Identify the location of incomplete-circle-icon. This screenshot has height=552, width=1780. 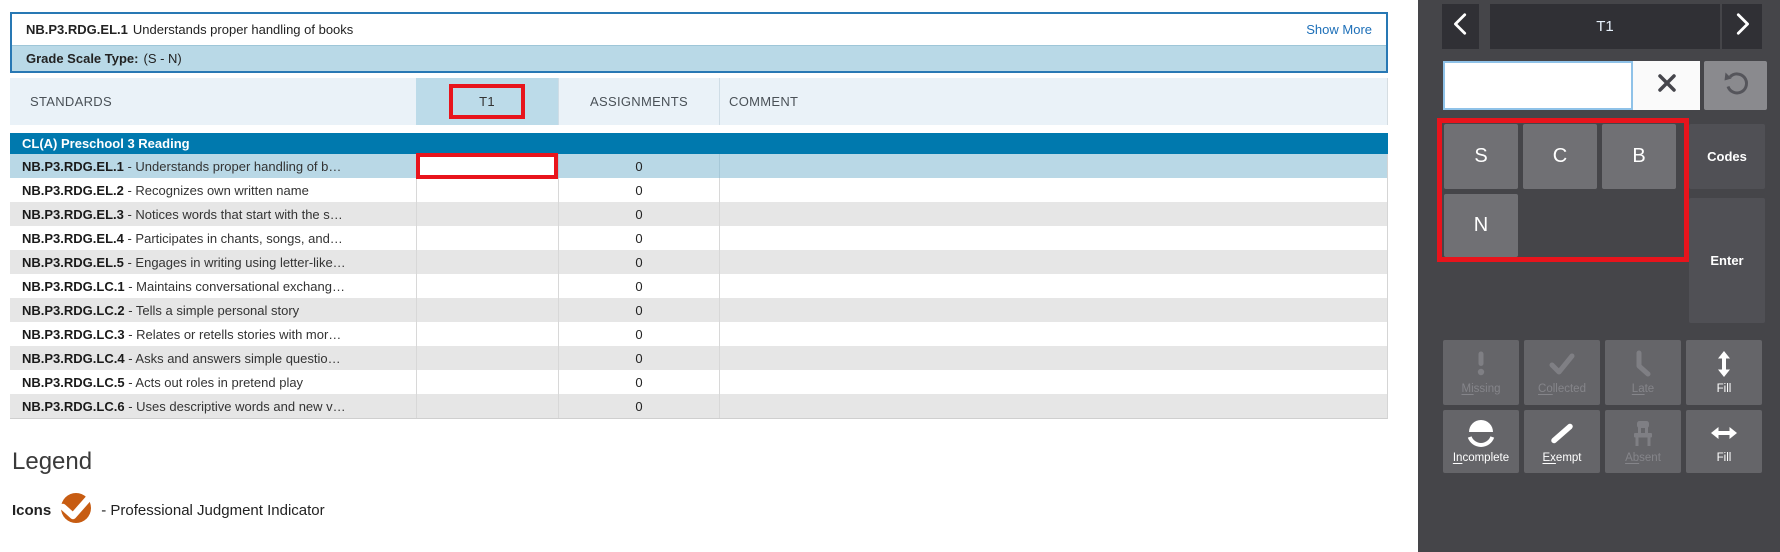
(1481, 433).